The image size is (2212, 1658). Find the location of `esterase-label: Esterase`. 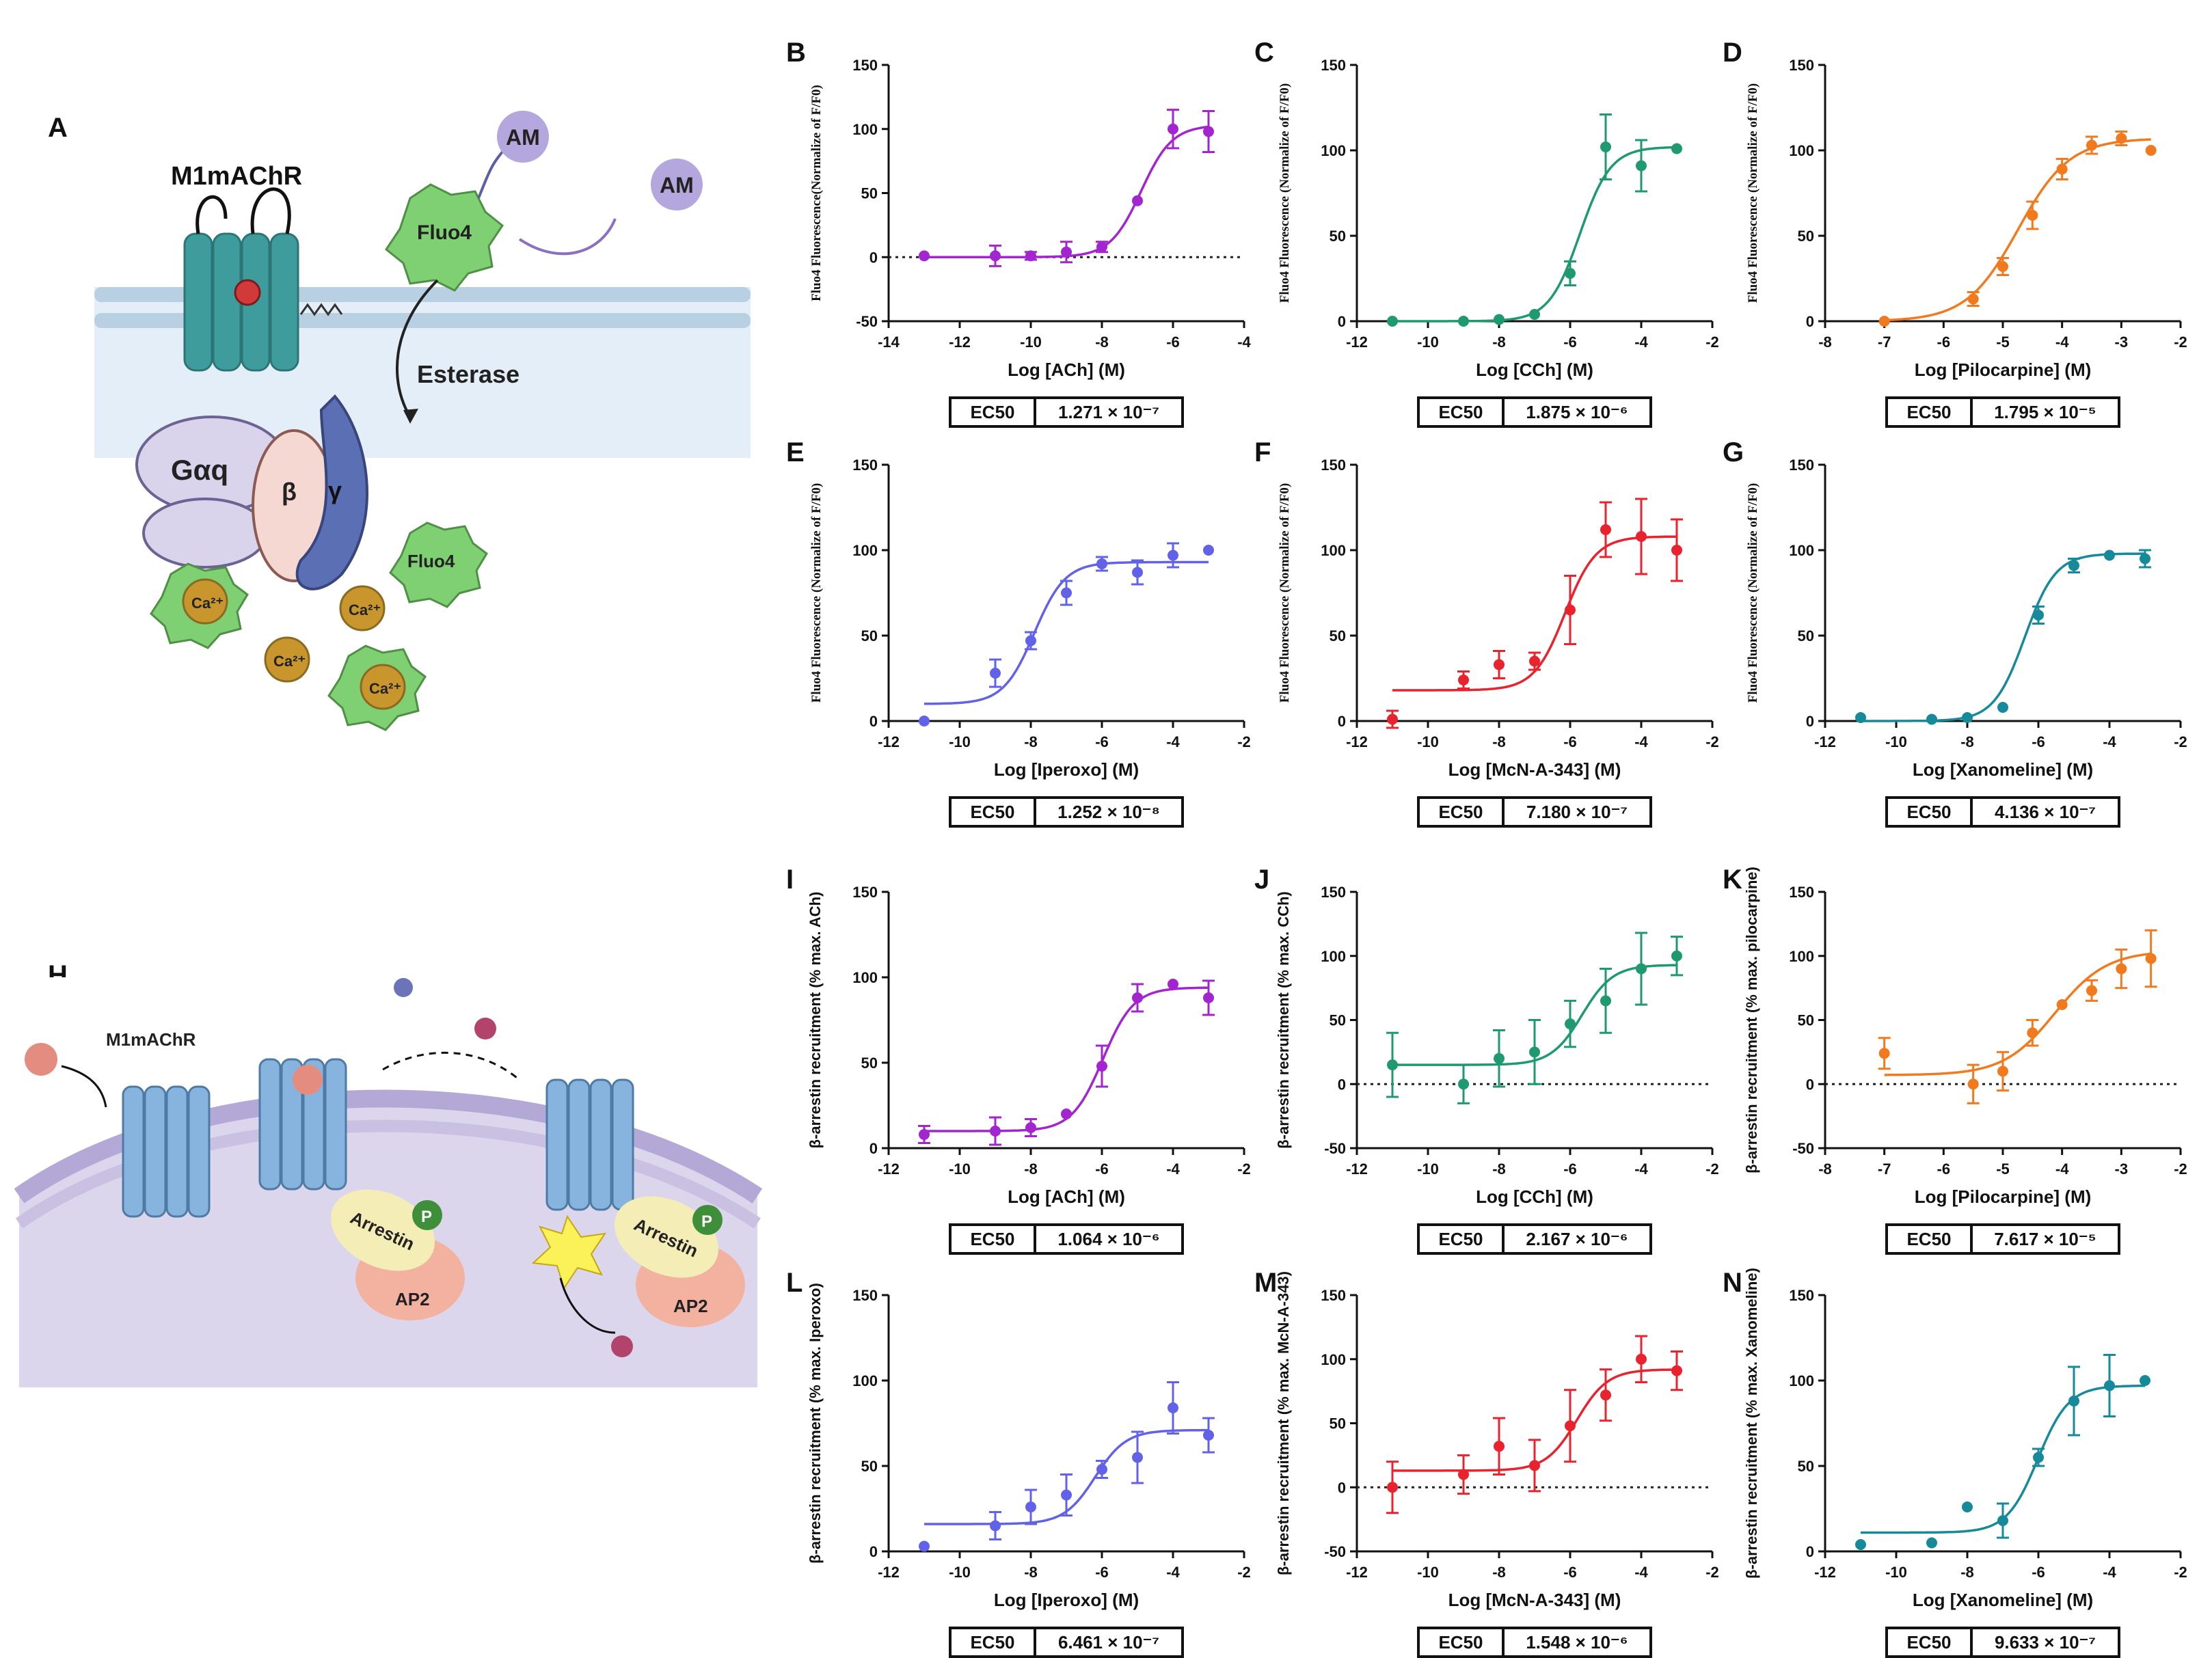

esterase-label: Esterase is located at coordinates (468, 374).